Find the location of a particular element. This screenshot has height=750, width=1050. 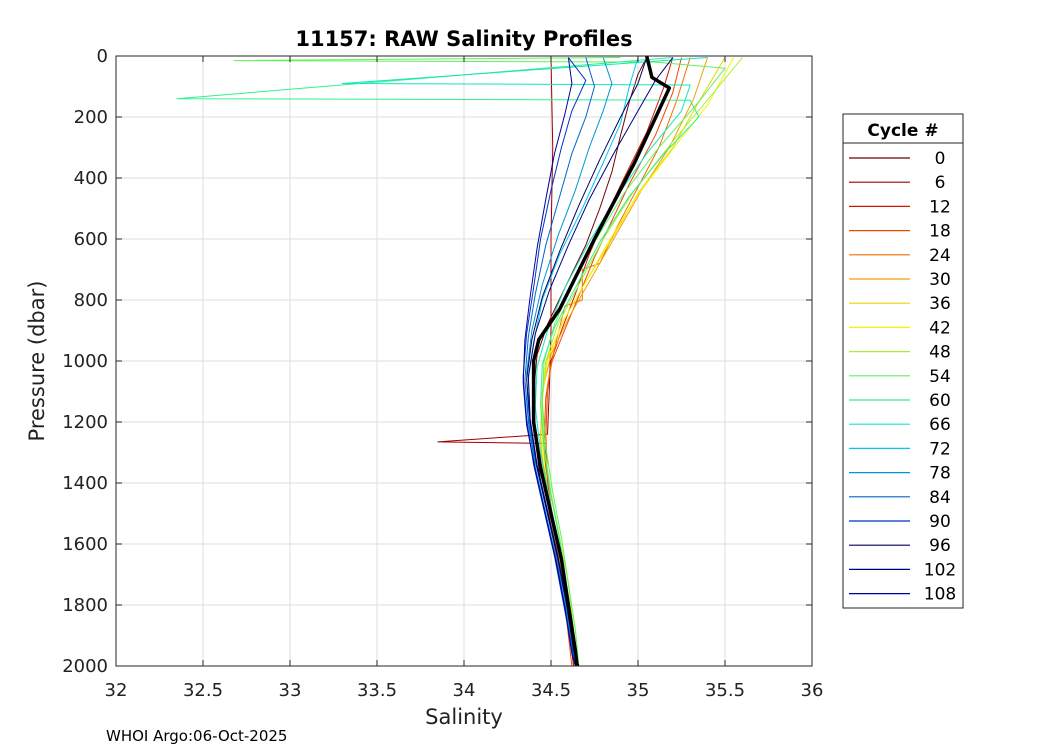

legend-label-78: 78 is located at coordinates (940, 474).